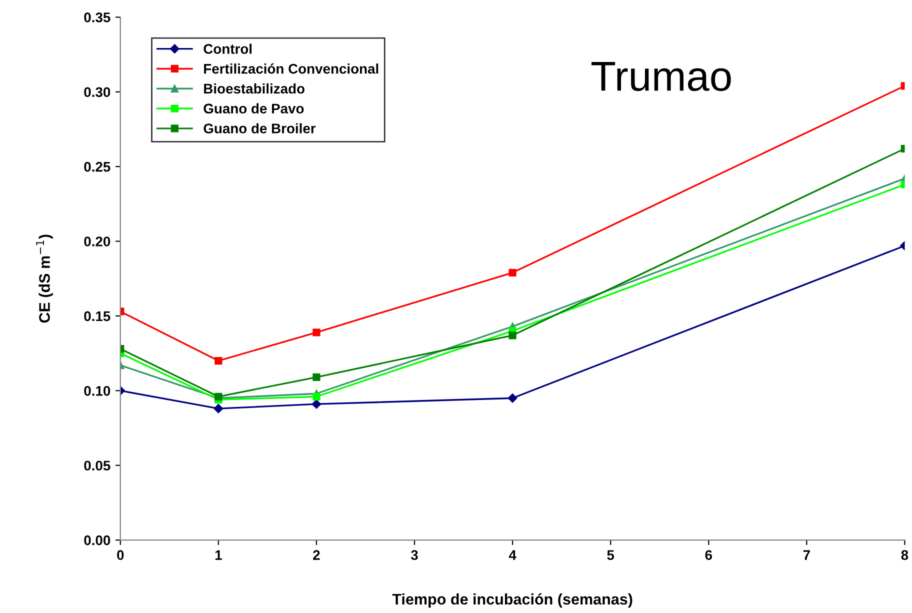  What do you see at coordinates (512, 555) in the screenshot?
I see `x-tick-label: 4` at bounding box center [512, 555].